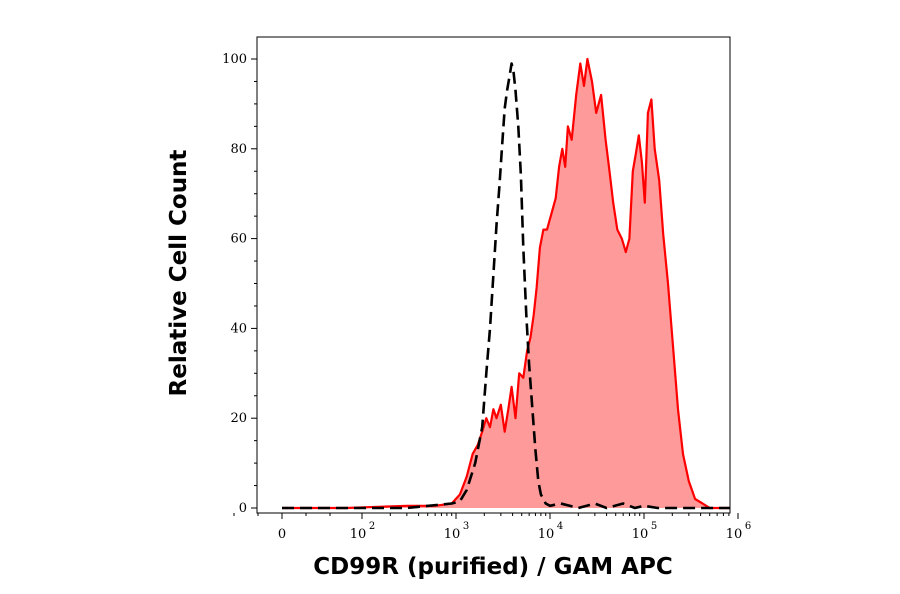  I want to click on x-tick-exponent: 4, so click(560, 526).